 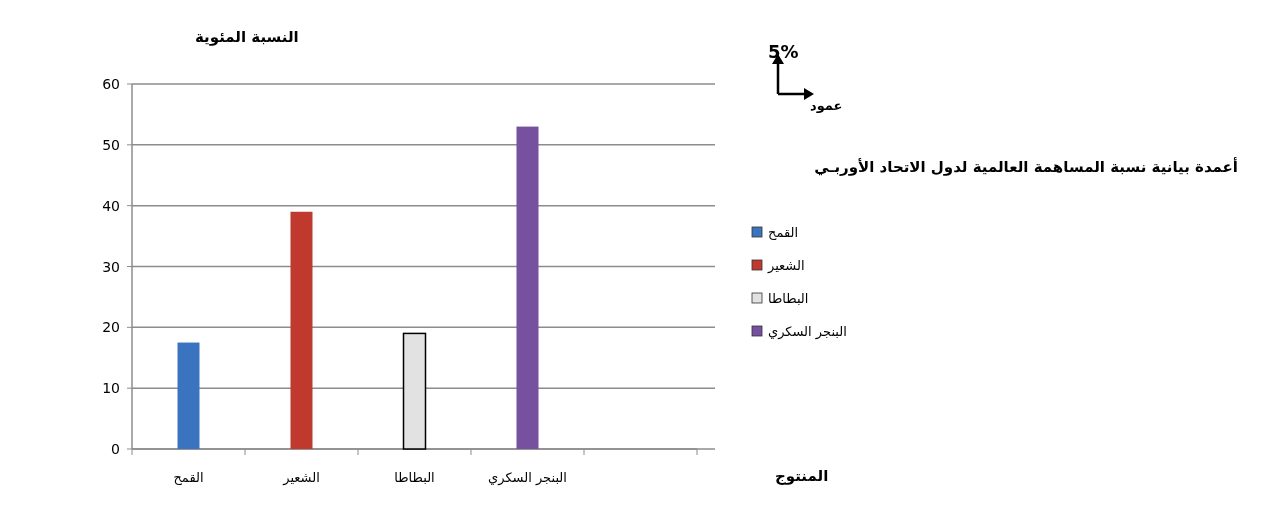 What do you see at coordinates (1026, 166) in the screenshot?
I see `text: أعمدة بيانية نسبة المساهمة العالمية لدول الاتحاد الأوربـي` at bounding box center [1026, 166].